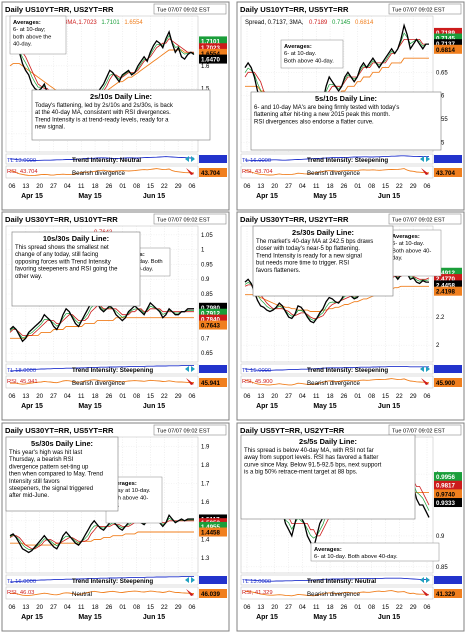  What do you see at coordinates (364, 23) in the screenshot?
I see `ma-legend-value: 0.6814` at bounding box center [364, 23].